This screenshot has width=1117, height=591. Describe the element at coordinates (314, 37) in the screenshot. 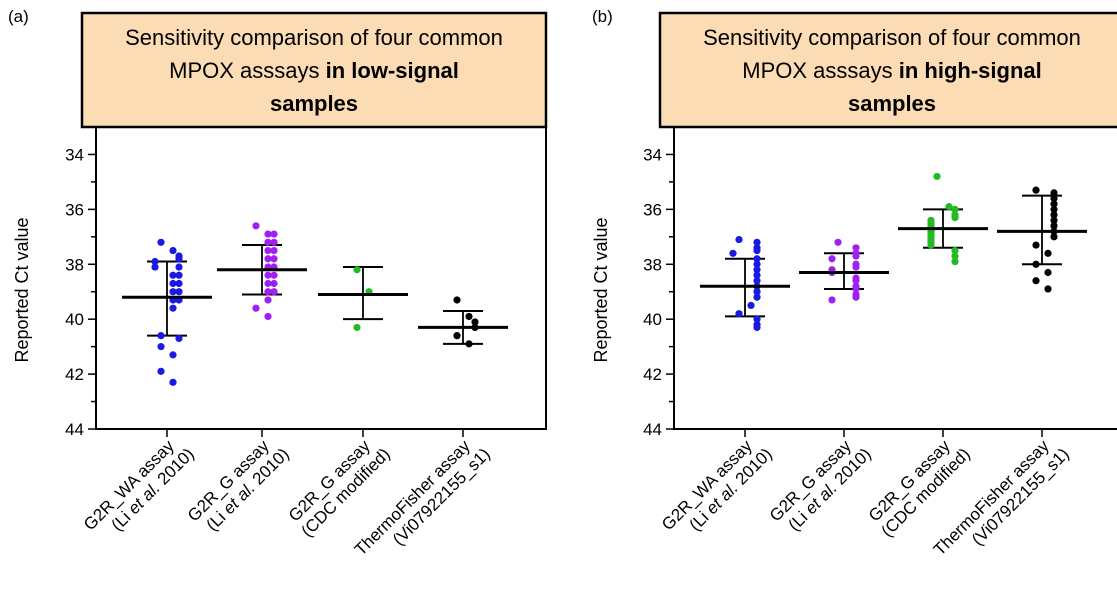

I see `title-line1-a: Sensitivity comparison of four common` at that location.